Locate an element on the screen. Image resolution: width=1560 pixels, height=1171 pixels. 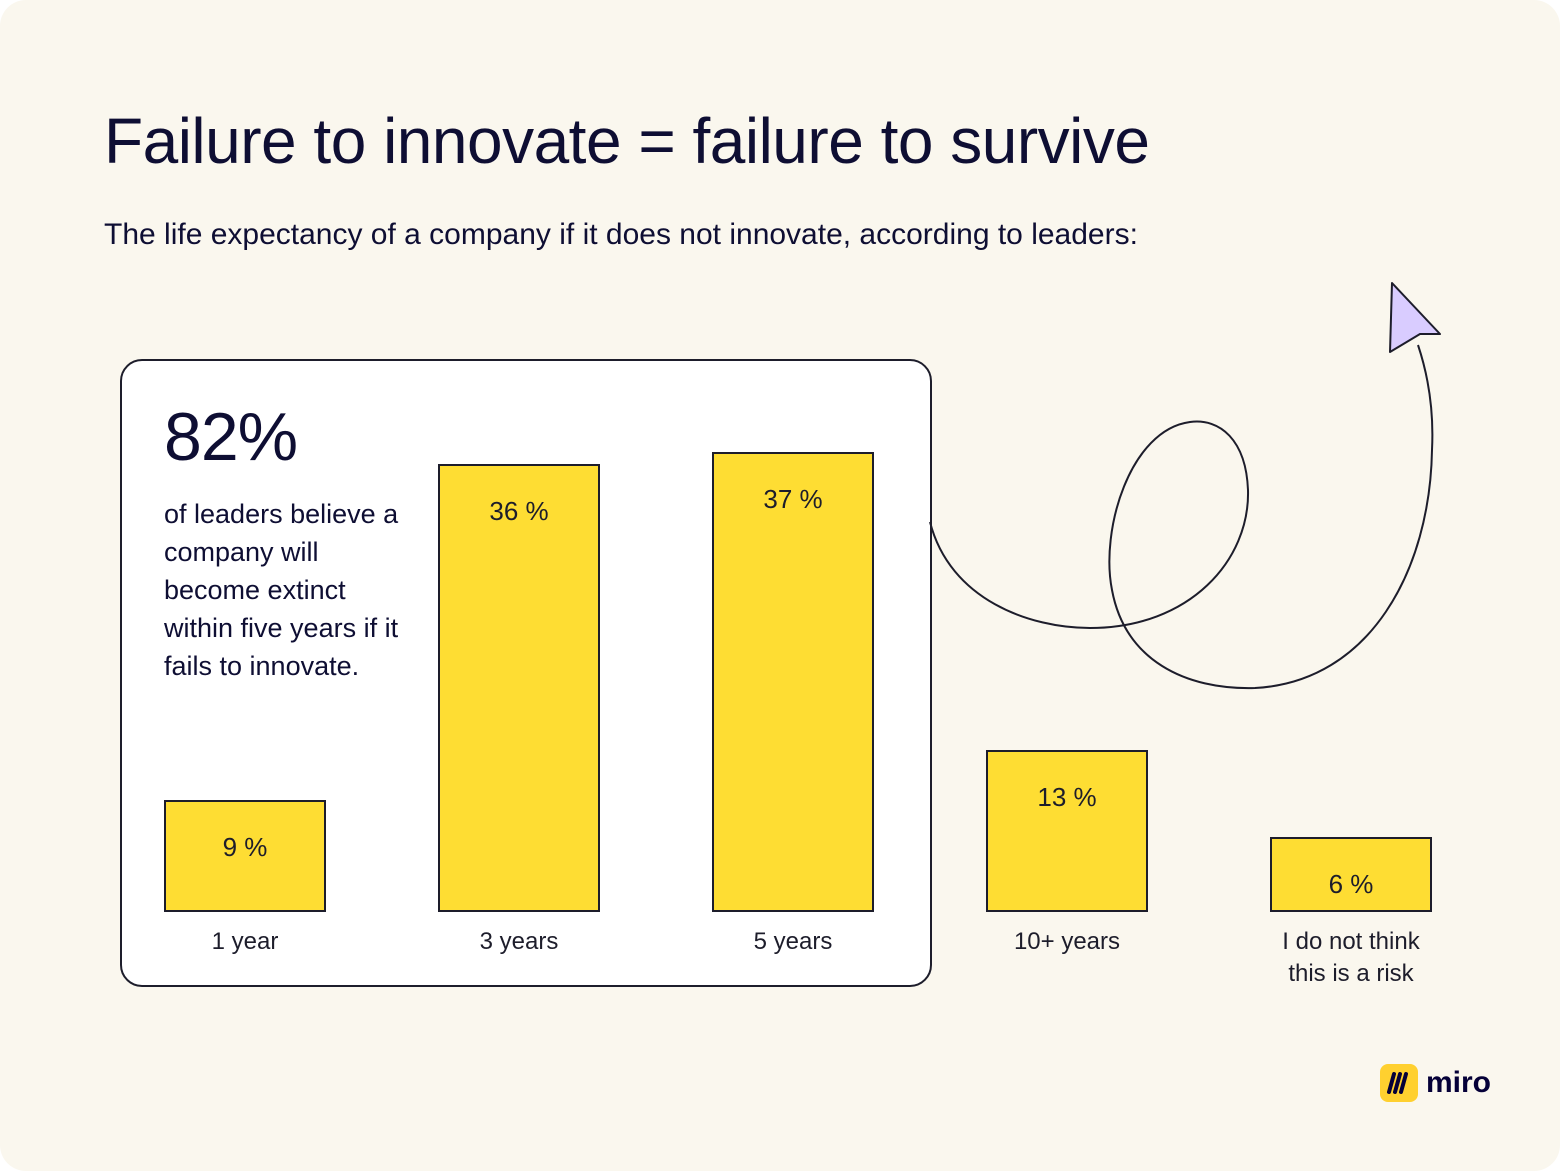
cursor-arrowhead is located at coordinates (1415, 317).